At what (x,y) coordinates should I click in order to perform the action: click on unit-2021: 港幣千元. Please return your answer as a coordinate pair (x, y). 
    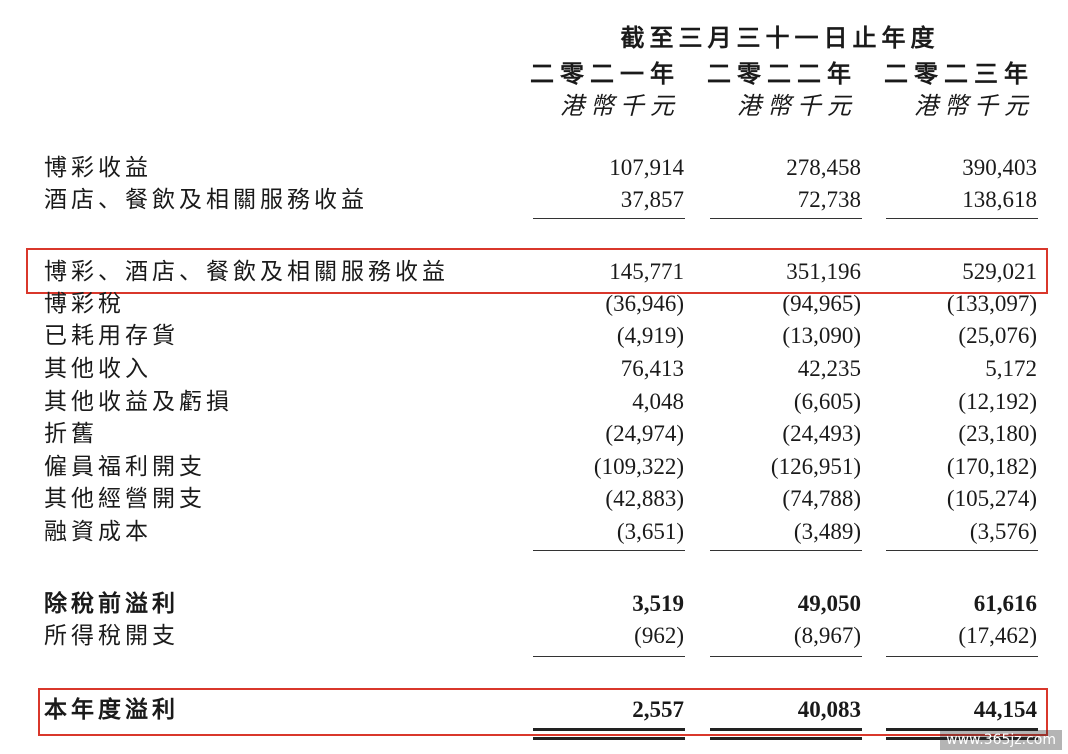
    Looking at the image, I should click on (620, 106).